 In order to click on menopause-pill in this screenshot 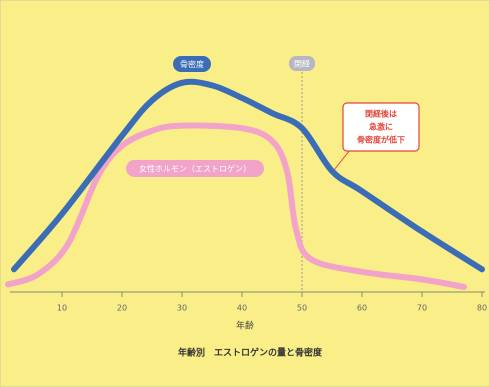, I will do `click(302, 63)`.